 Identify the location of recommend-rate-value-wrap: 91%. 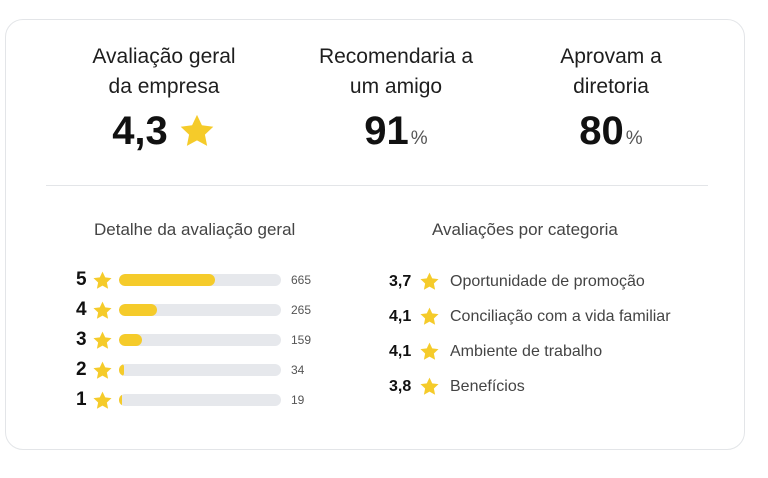
(396, 135).